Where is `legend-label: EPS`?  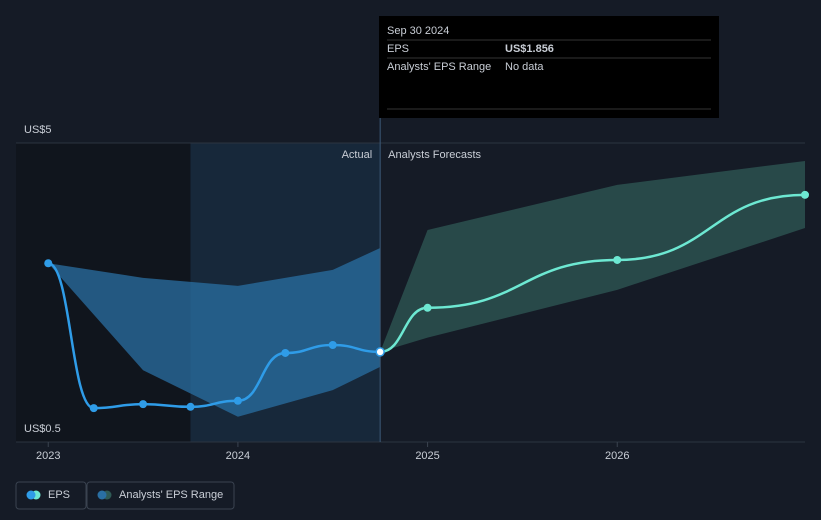
legend-label: EPS is located at coordinates (59, 495).